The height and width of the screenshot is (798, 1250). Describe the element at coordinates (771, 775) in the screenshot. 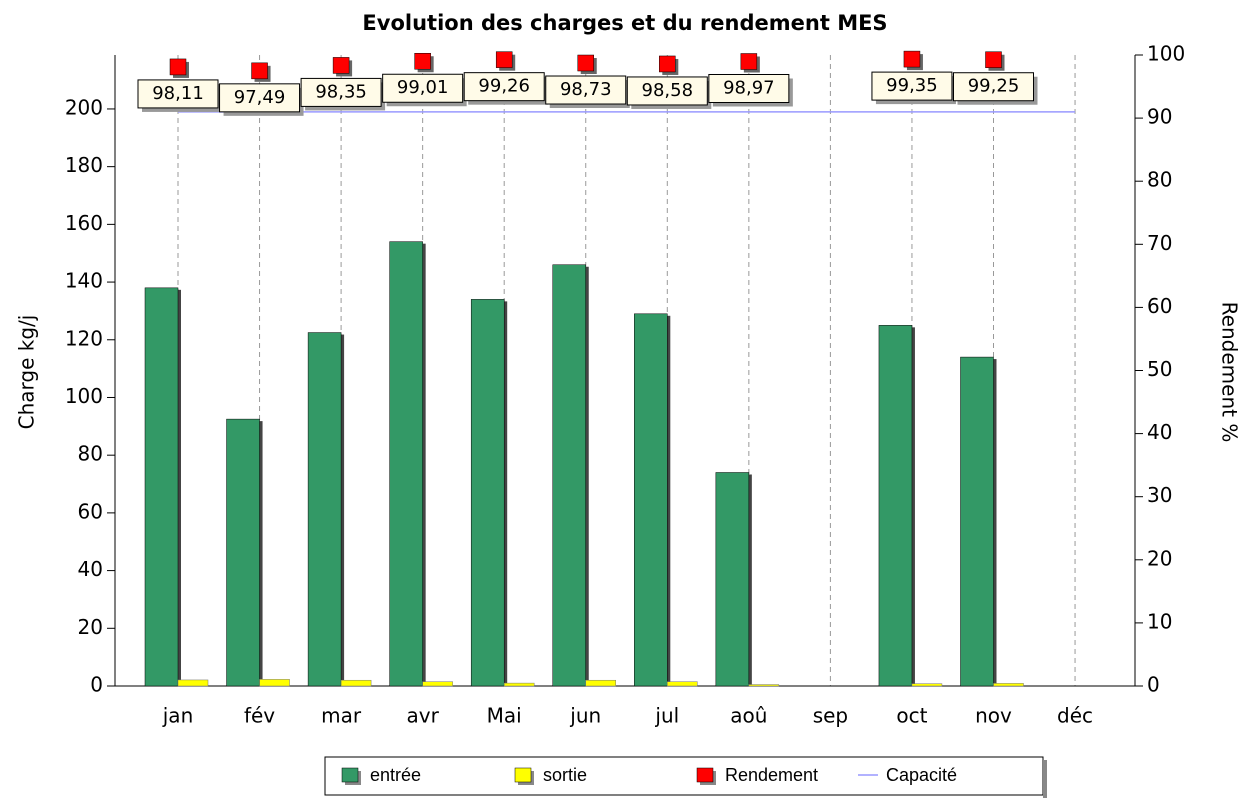

I see `legend-label: Rendement` at that location.